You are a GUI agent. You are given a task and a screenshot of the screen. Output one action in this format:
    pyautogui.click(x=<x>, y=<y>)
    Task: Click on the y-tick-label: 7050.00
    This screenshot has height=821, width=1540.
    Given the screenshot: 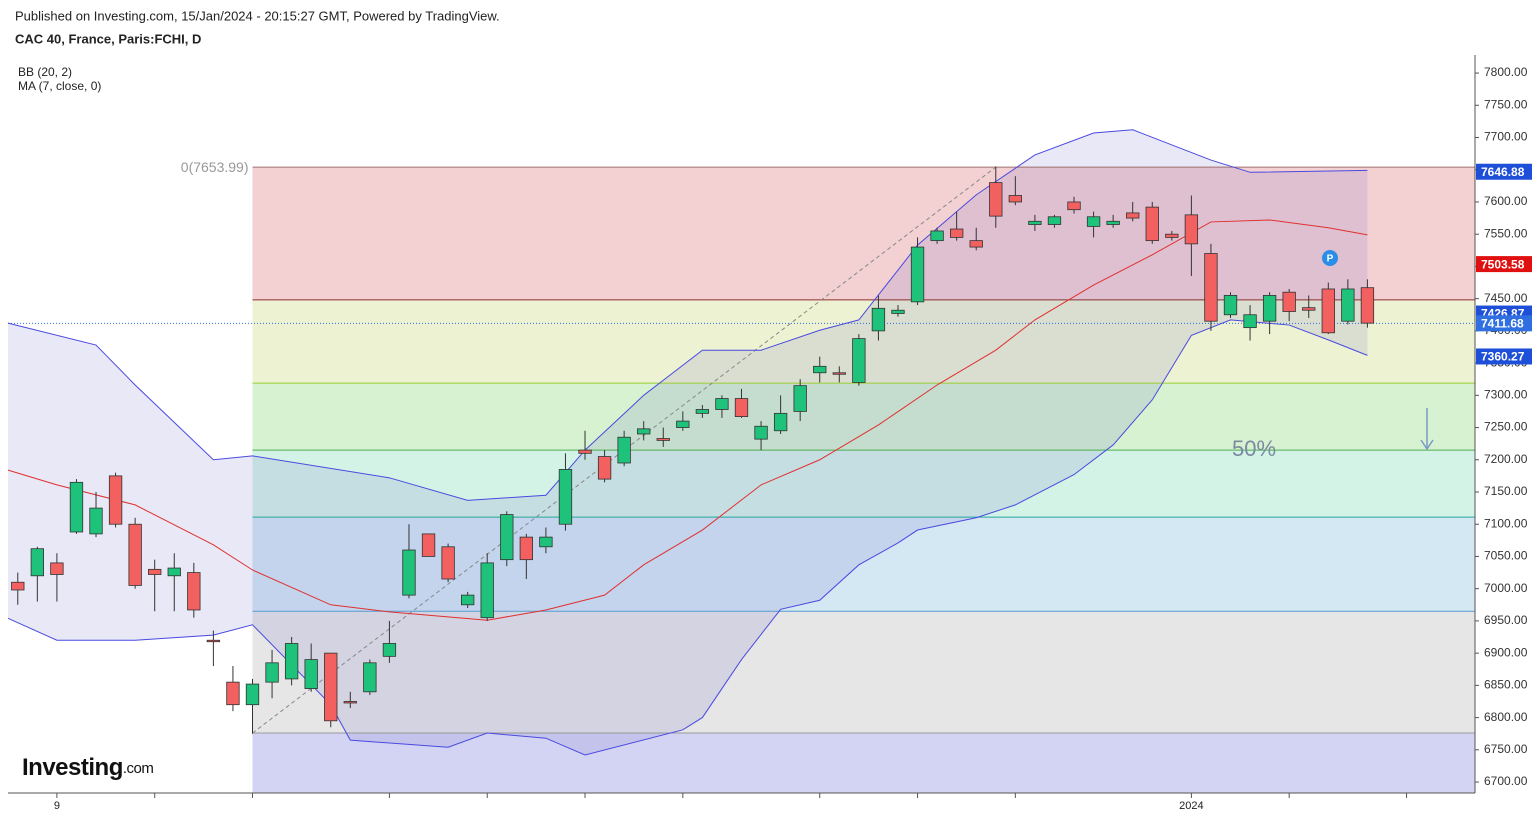 What is the action you would take?
    pyautogui.click(x=1506, y=556)
    